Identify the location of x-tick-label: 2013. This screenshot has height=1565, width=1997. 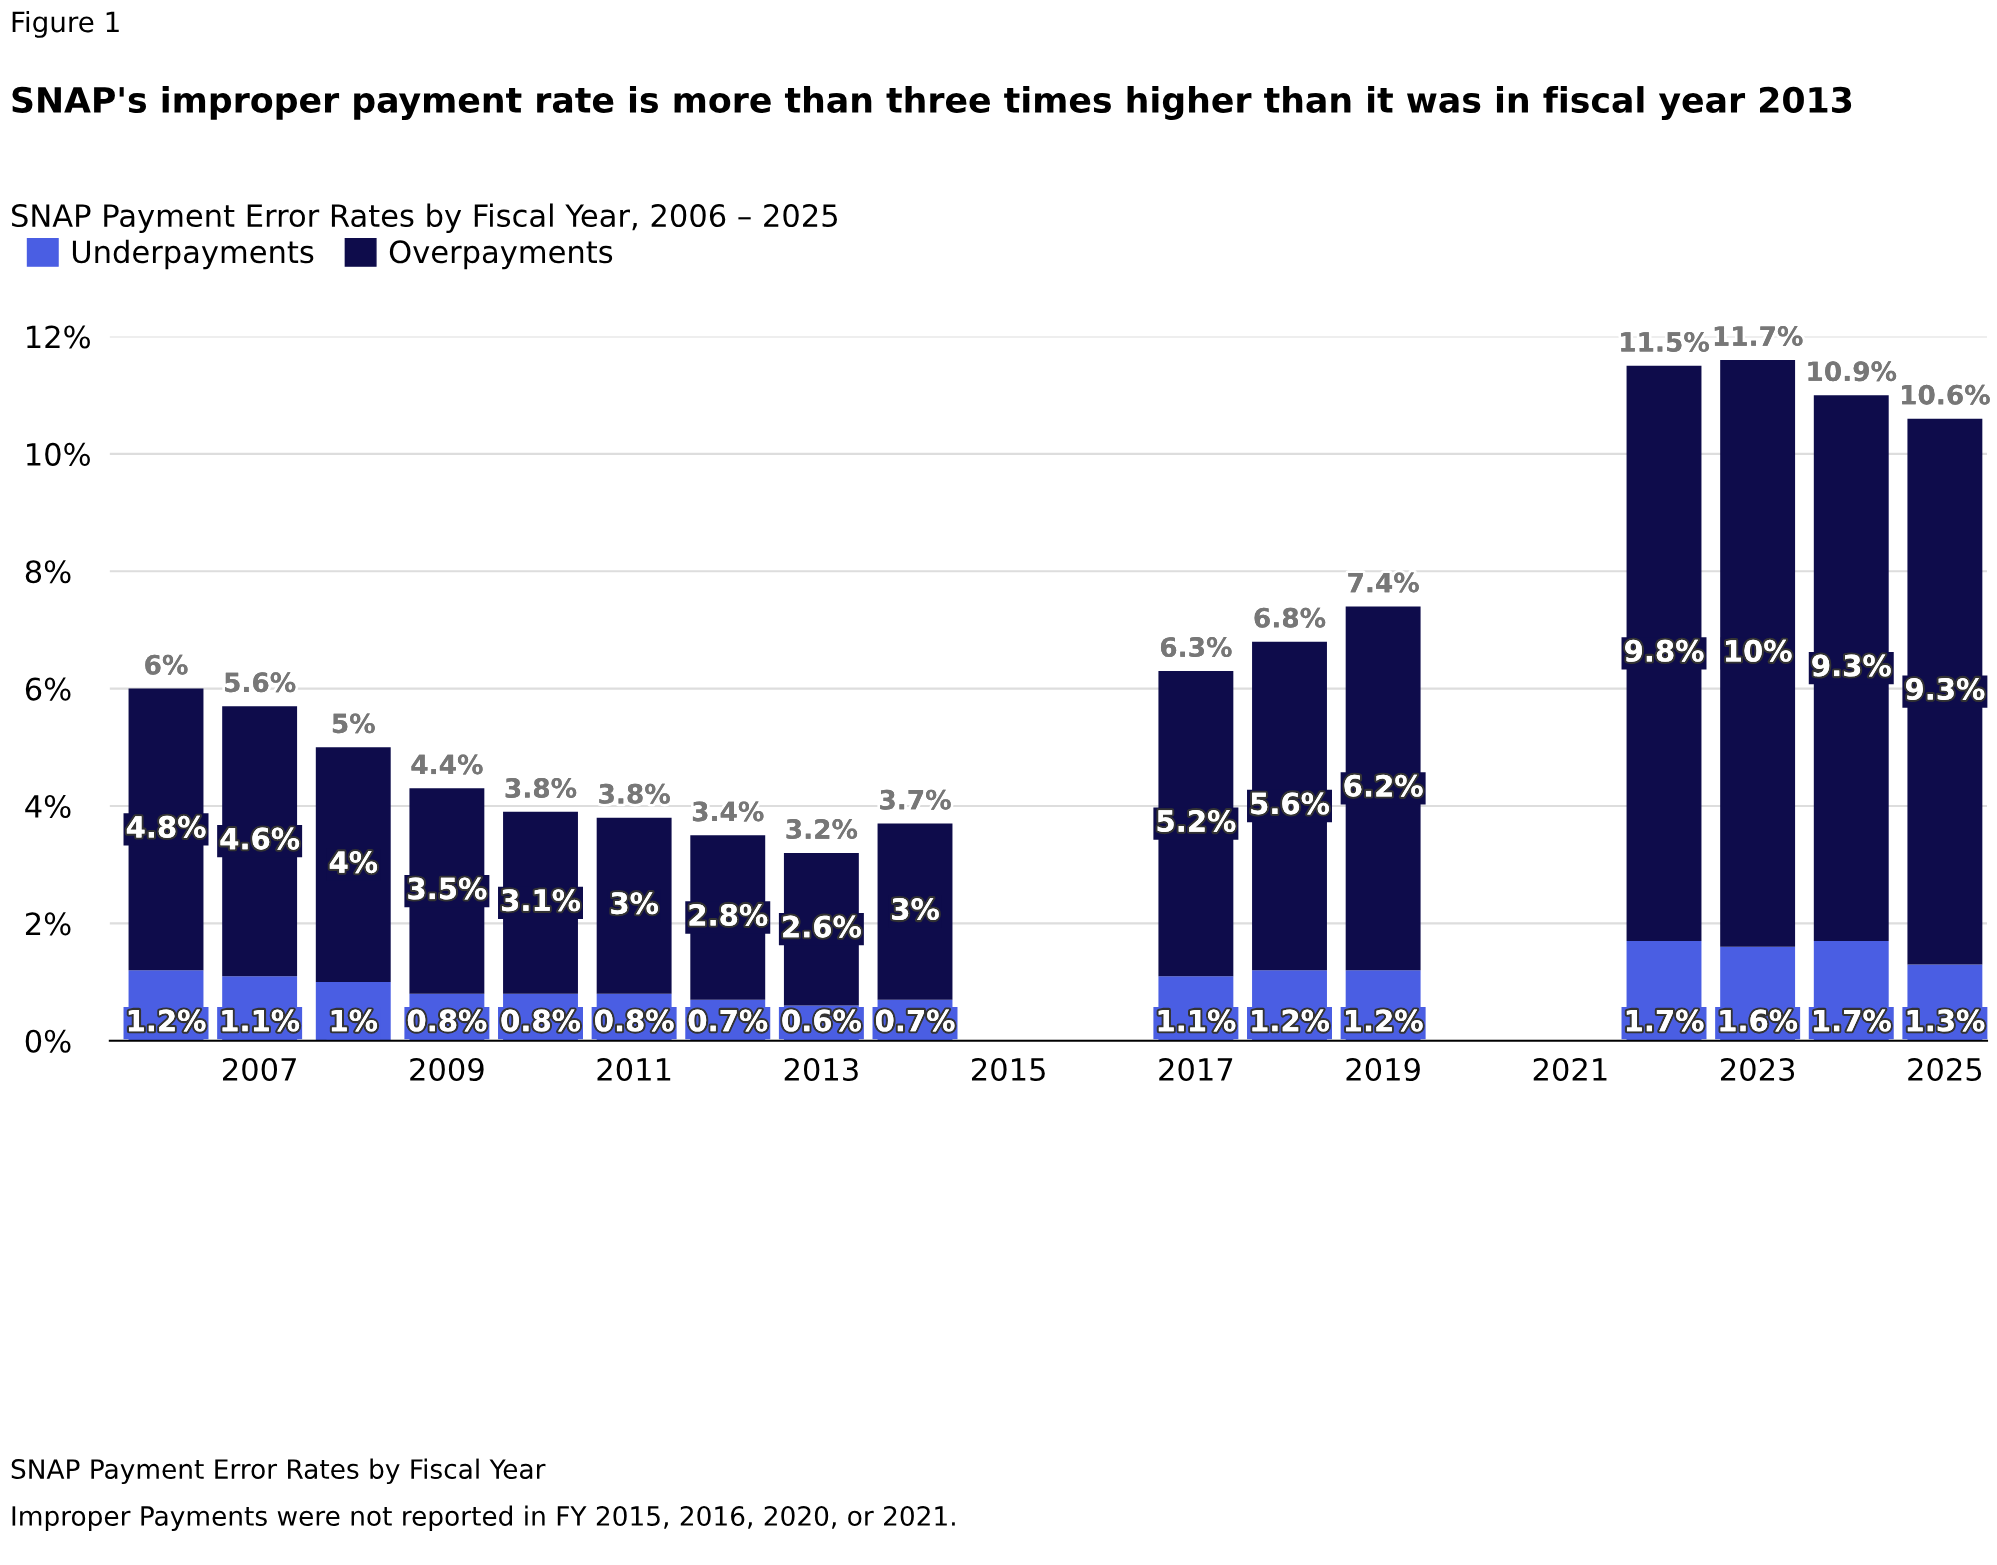
(821, 1069).